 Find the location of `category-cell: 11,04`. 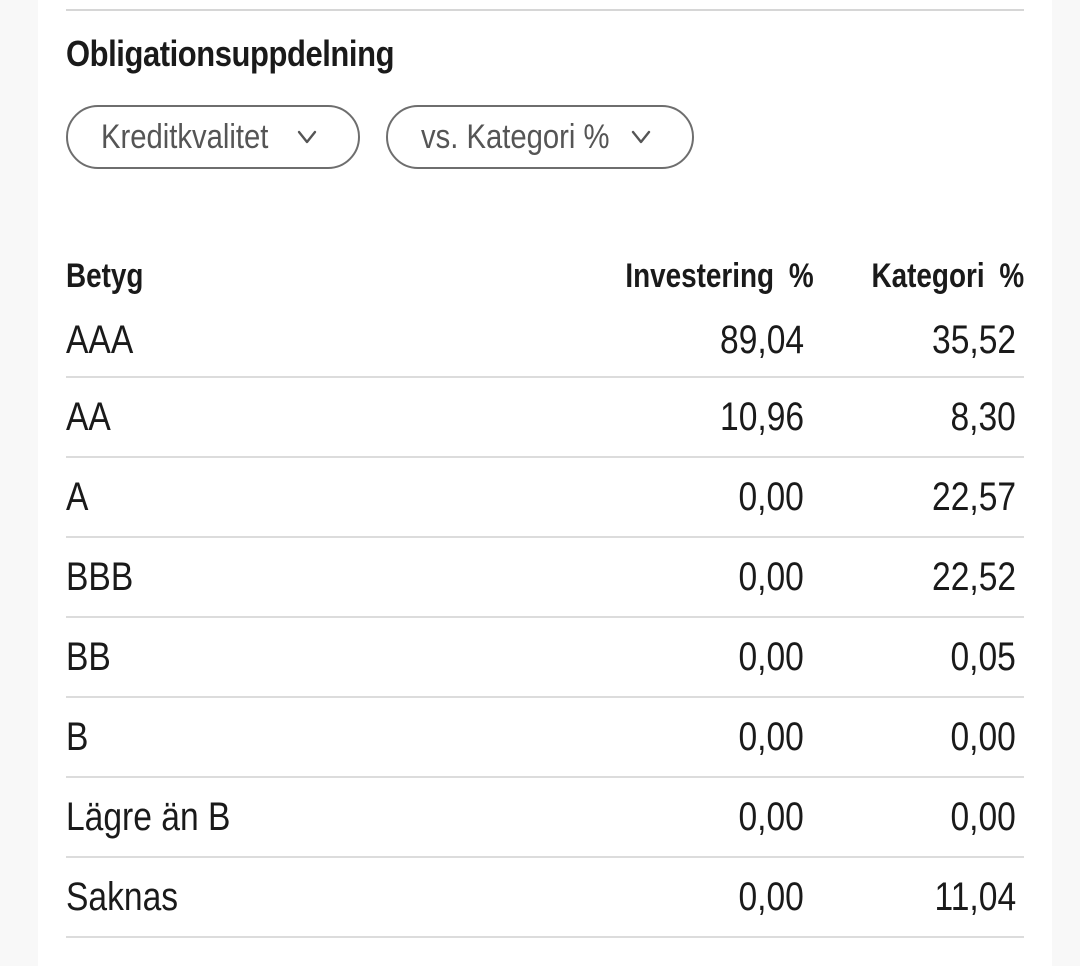

category-cell: 11,04 is located at coordinates (975, 897).